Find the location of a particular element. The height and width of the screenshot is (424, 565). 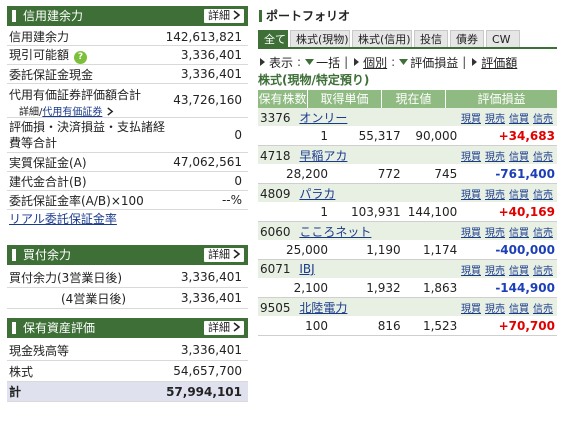

acquisition-price: 816 is located at coordinates (389, 325).